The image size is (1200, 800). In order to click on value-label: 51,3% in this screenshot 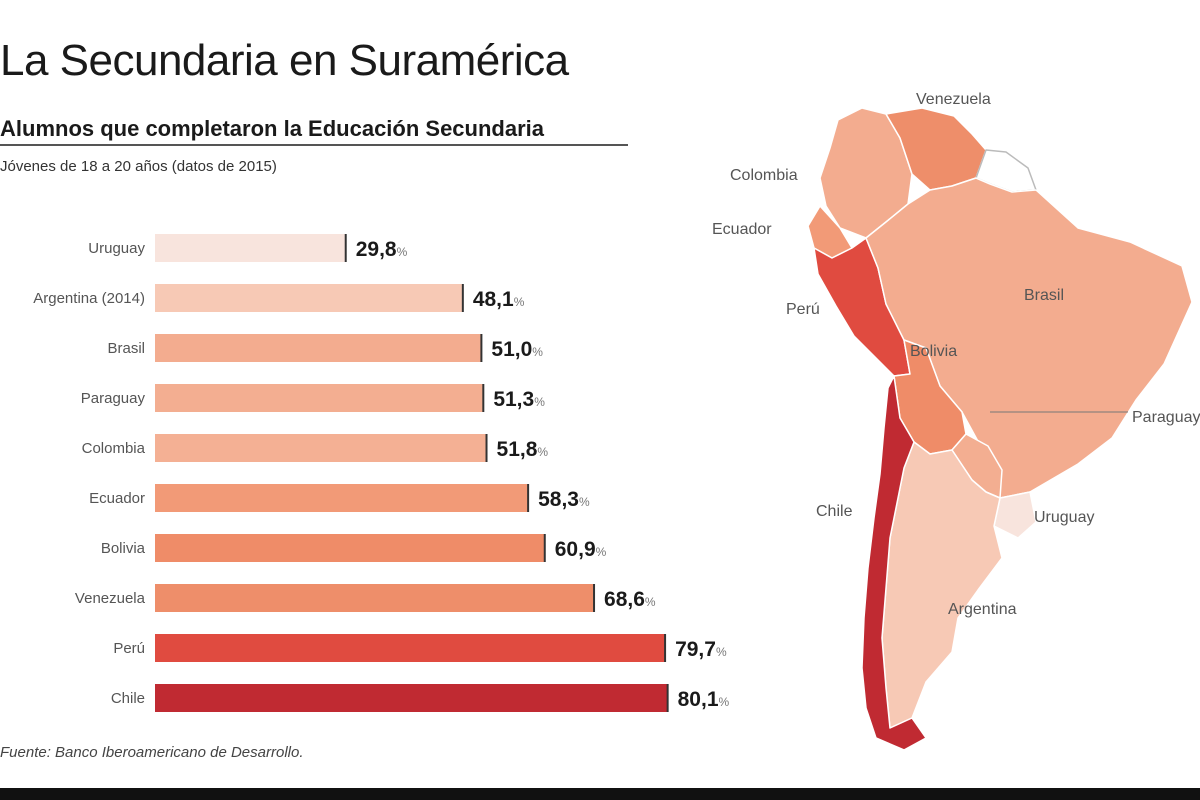, I will do `click(519, 399)`.